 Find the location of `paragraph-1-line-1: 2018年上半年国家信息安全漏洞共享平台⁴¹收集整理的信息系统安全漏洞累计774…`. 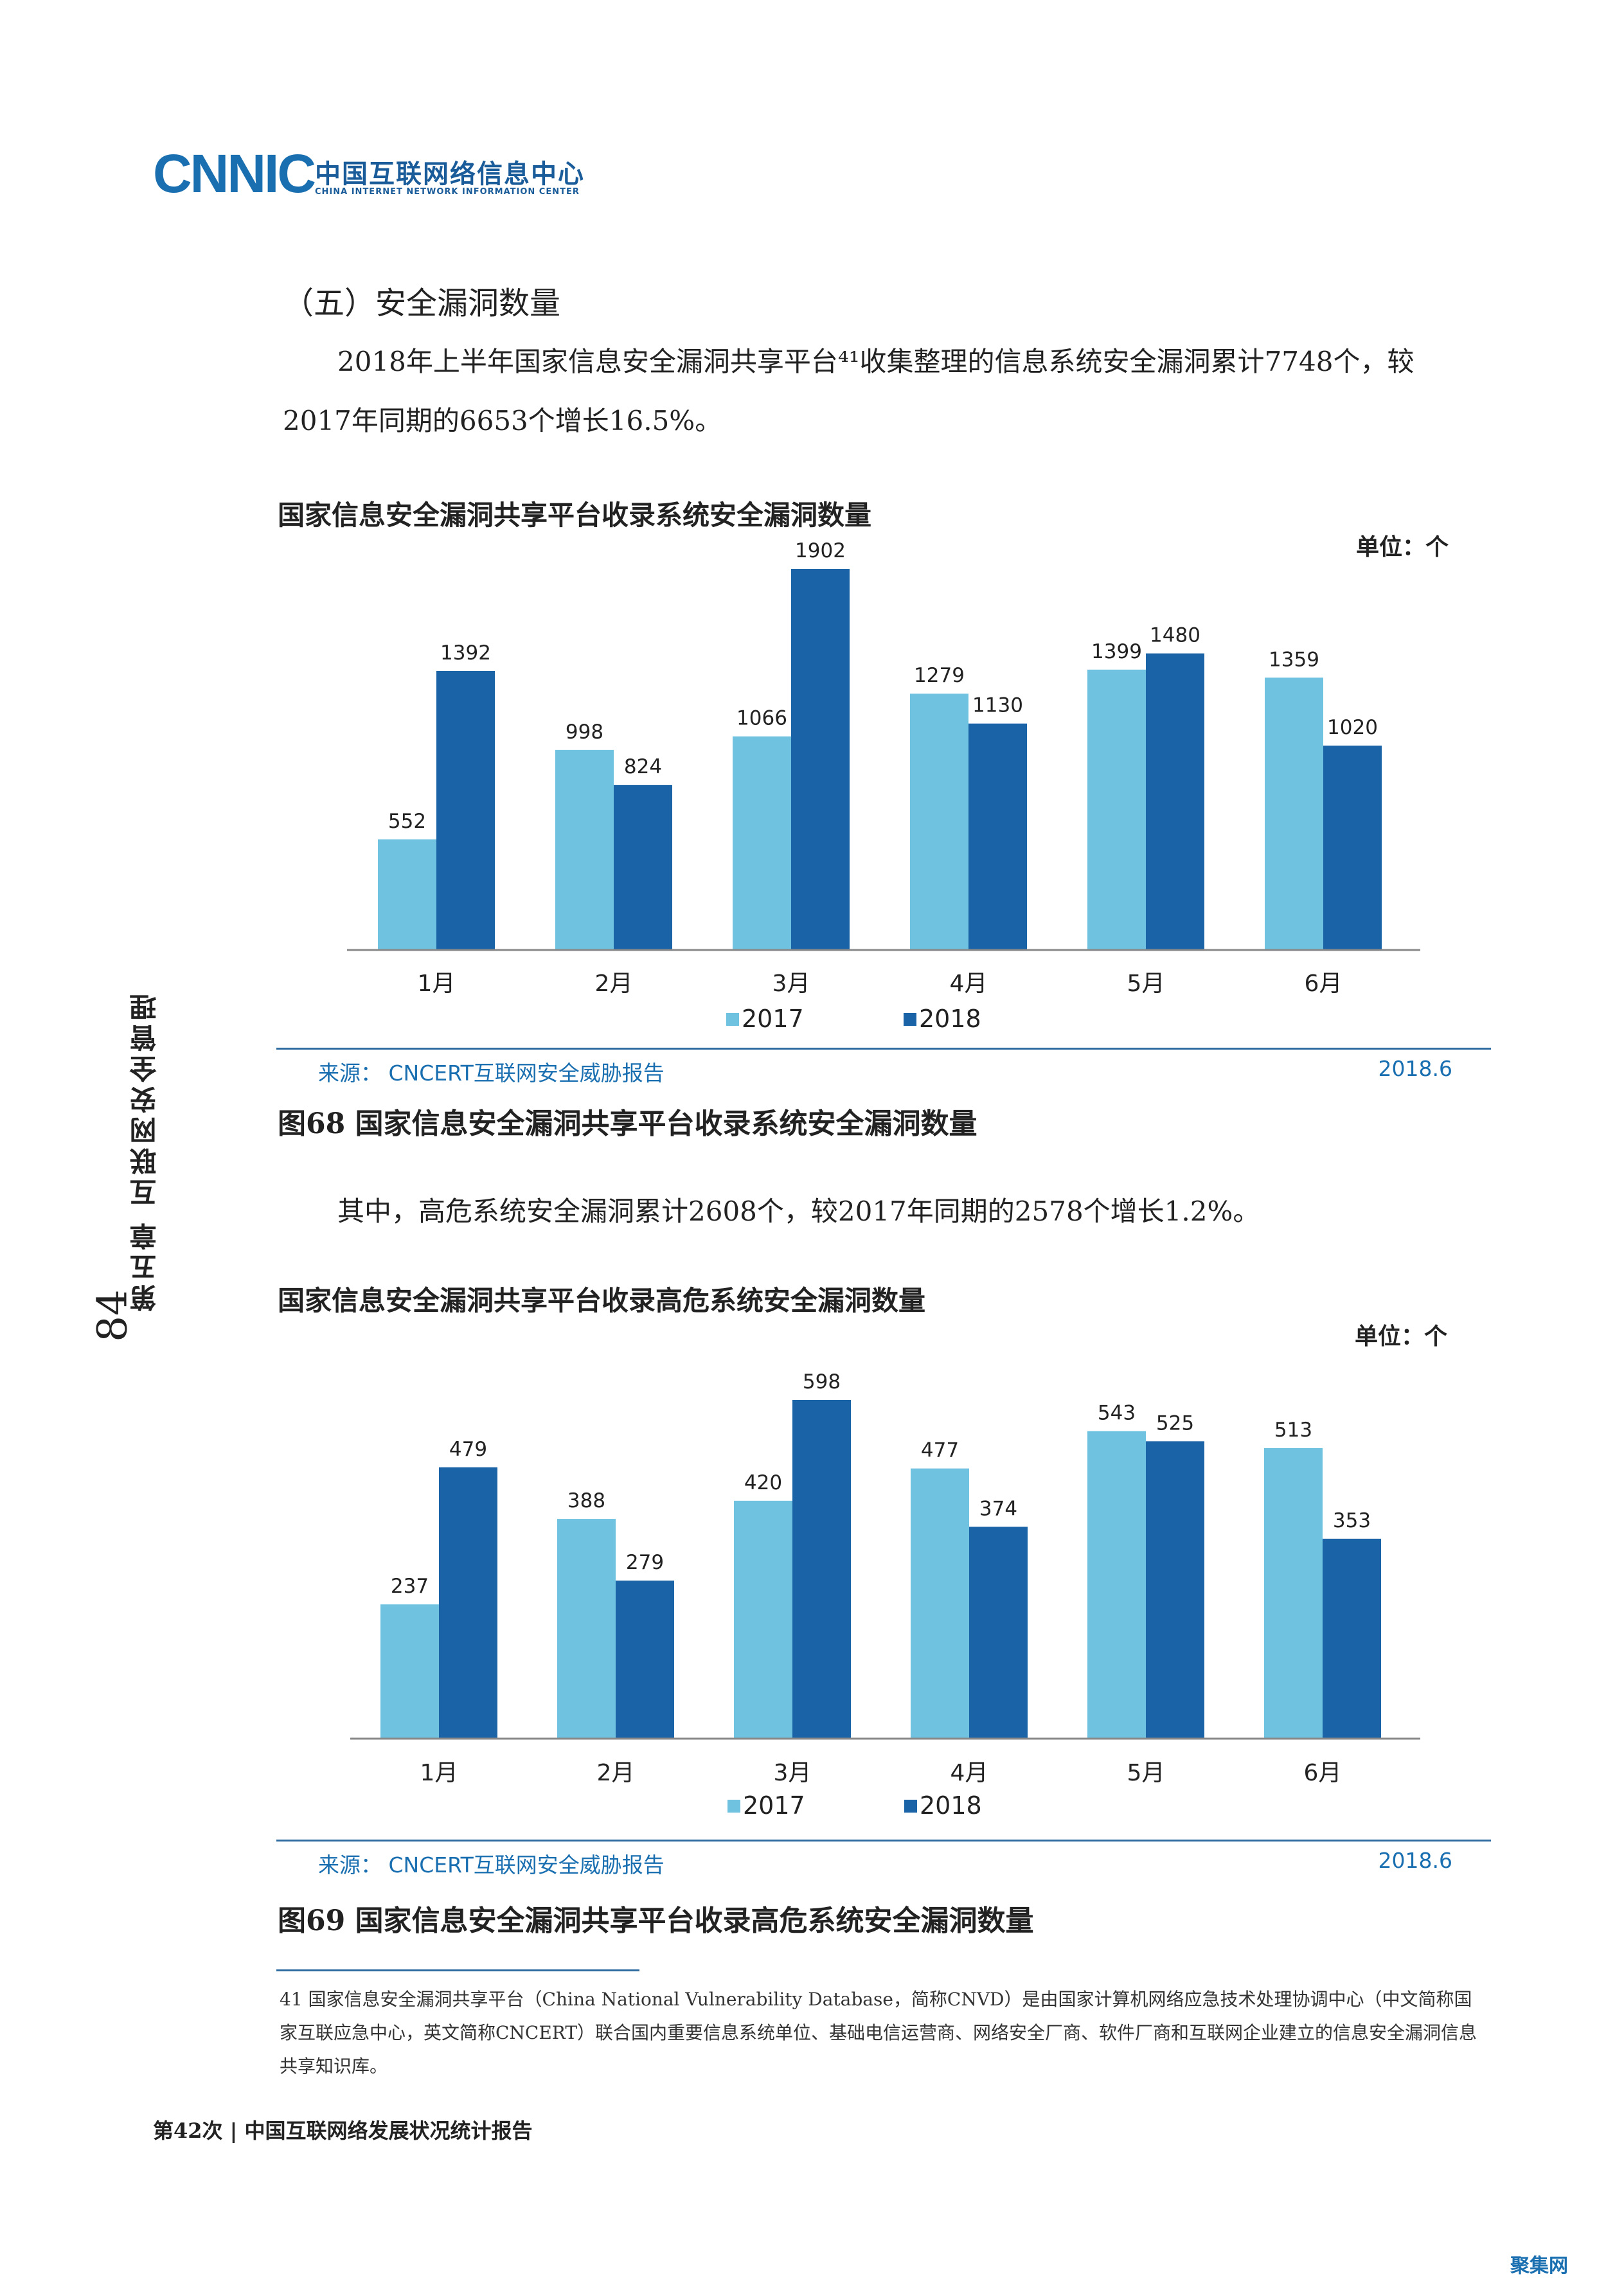

paragraph-1-line-1: 2018年上半年国家信息安全漏洞共享平台⁴¹收集整理的信息系统安全漏洞累计774… is located at coordinates (875, 362).